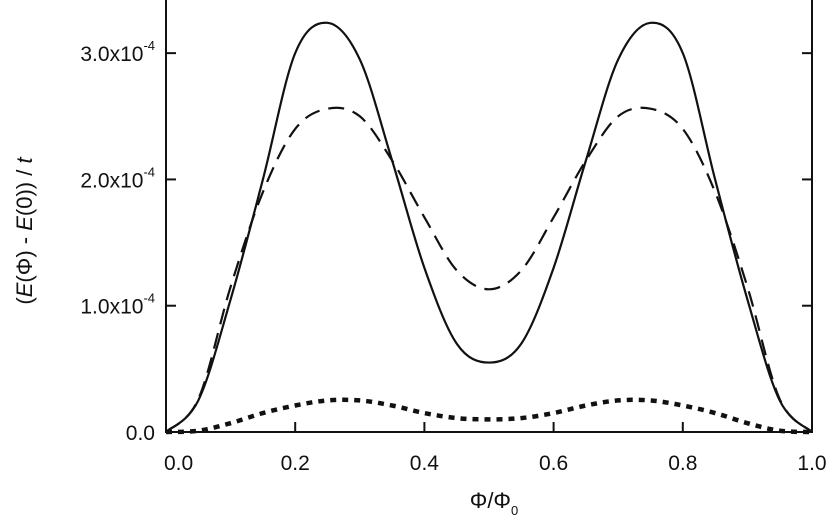  Describe the element at coordinates (682, 463) in the screenshot. I see `x-tick-label: 0.8` at that location.